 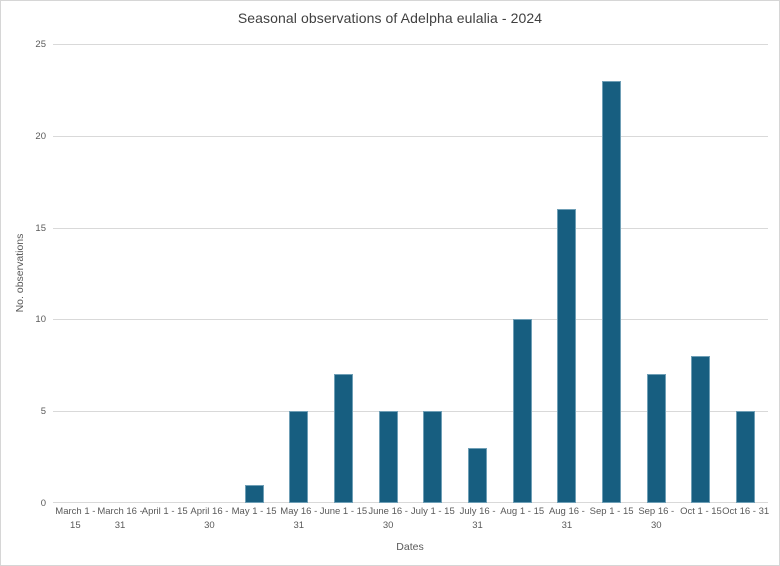 I want to click on x-tick-label: Sep 16 -30, so click(x=656, y=518).